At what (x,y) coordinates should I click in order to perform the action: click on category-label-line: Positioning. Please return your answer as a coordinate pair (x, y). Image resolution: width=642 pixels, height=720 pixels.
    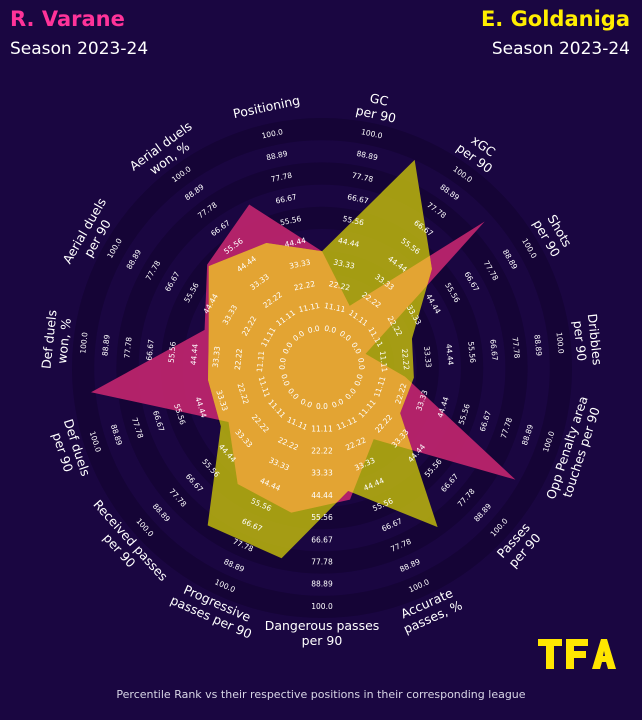
    Looking at the image, I should click on (267, 106).